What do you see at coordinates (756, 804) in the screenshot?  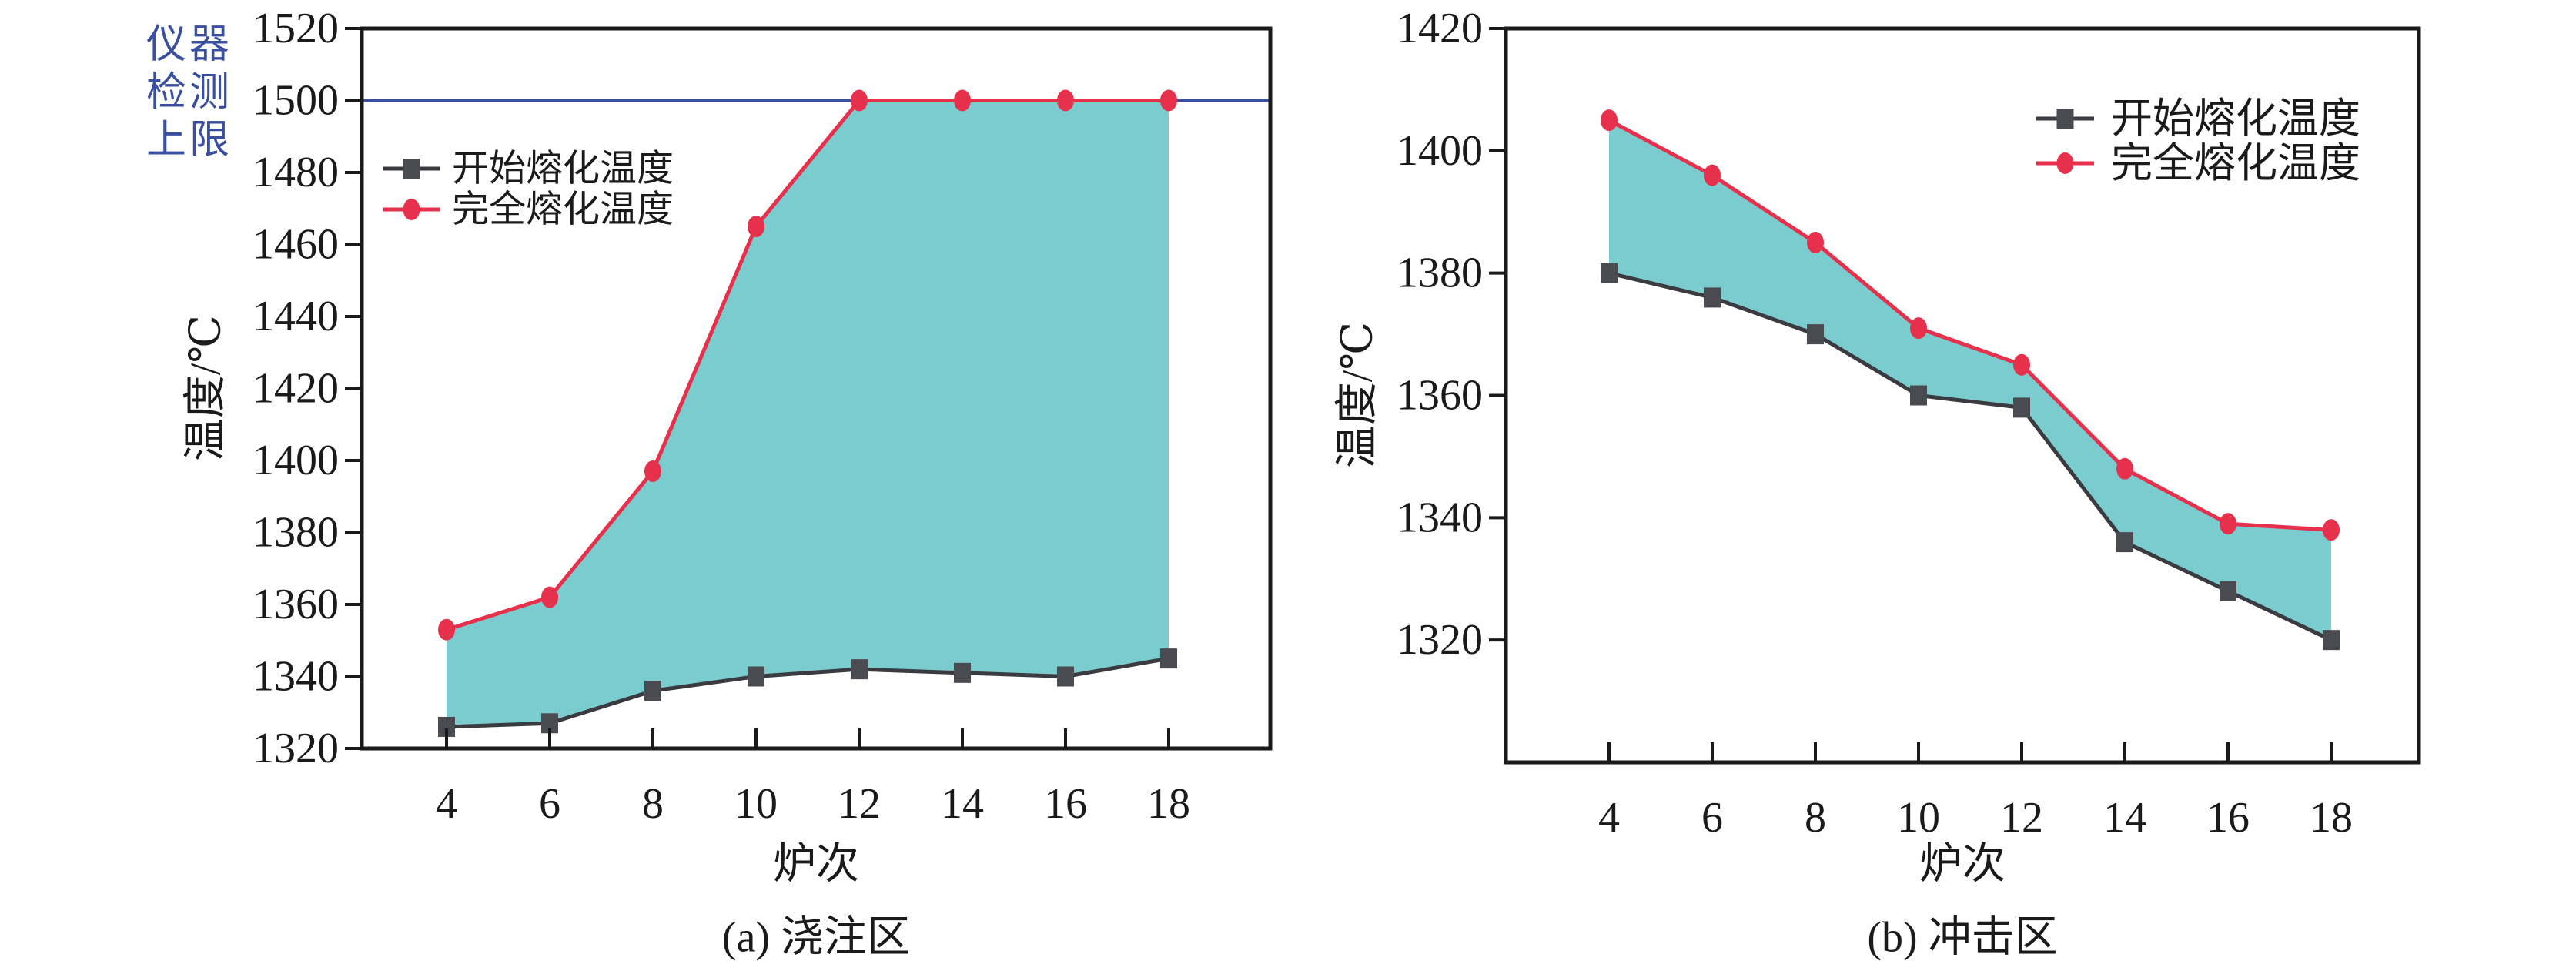 I see `chart-a-x-tick-label: 10` at bounding box center [756, 804].